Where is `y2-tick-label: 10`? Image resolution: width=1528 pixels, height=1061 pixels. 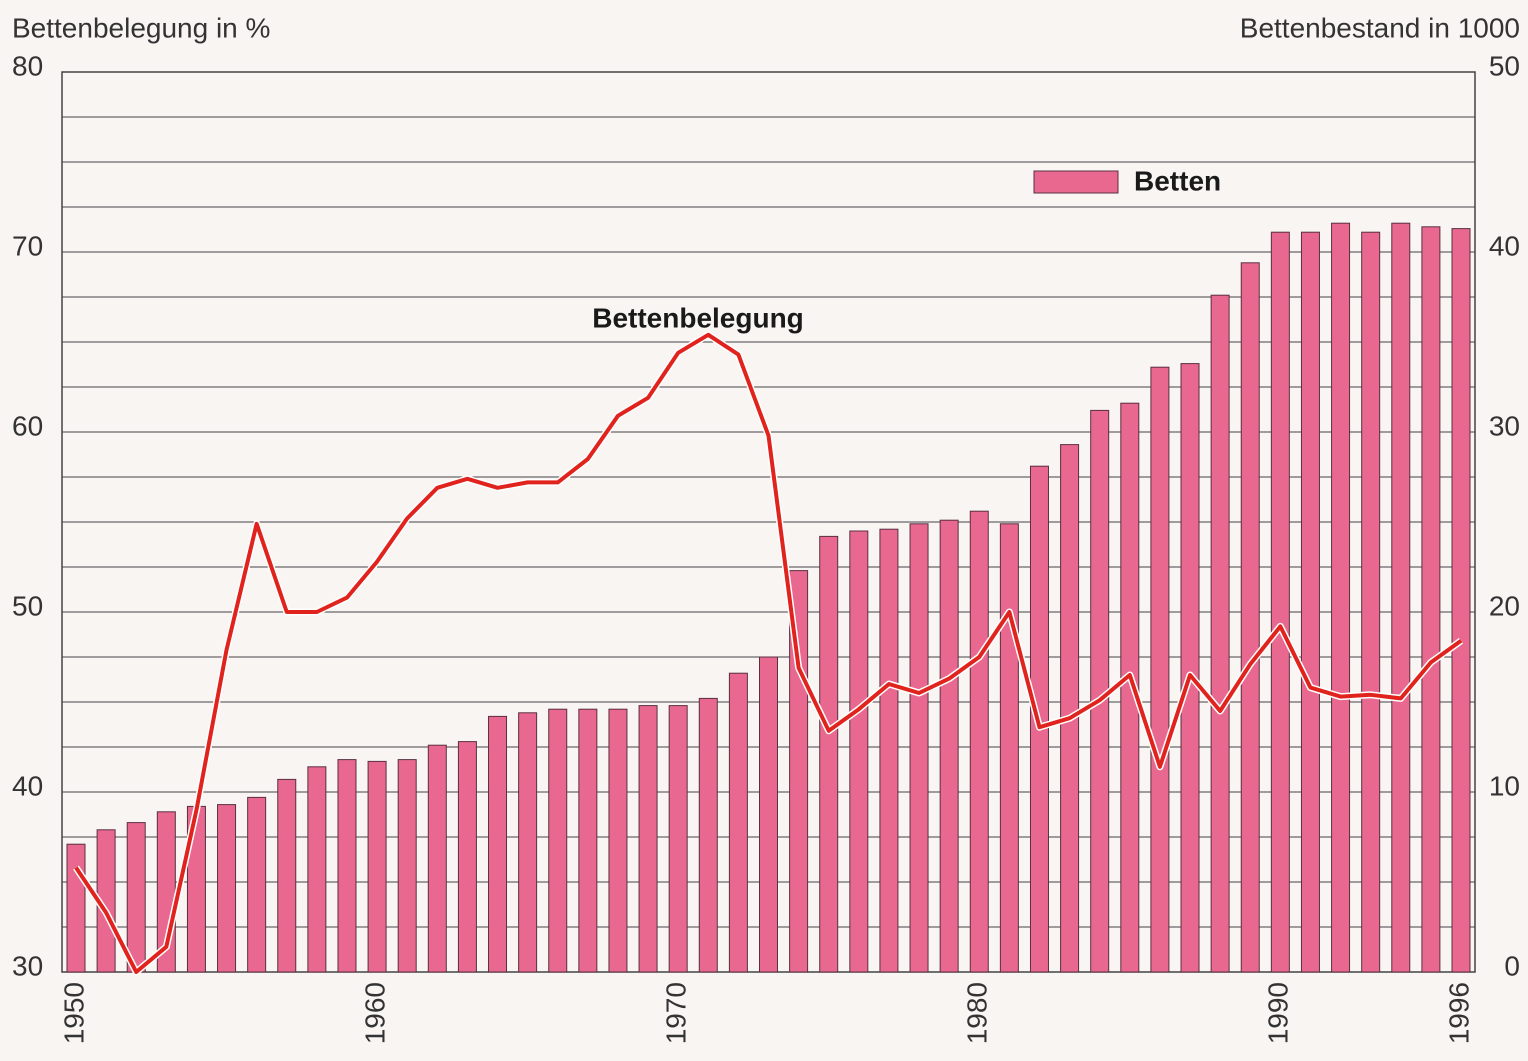 y2-tick-label: 10 is located at coordinates (1504, 785).